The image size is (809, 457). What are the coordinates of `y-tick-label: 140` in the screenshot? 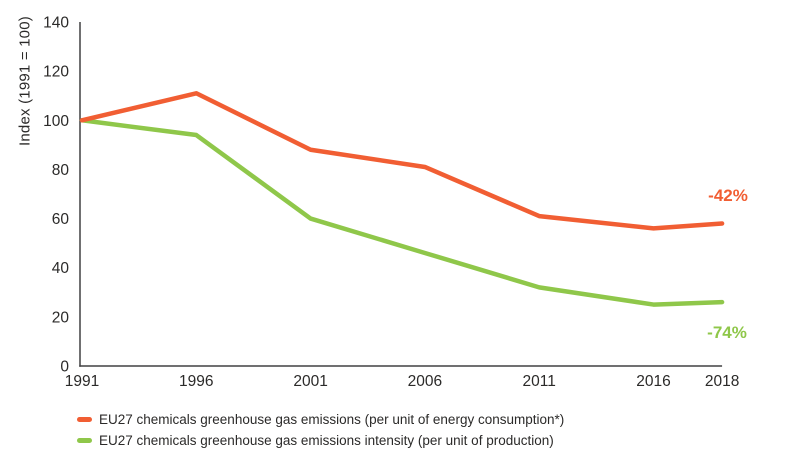 It's located at (56, 23).